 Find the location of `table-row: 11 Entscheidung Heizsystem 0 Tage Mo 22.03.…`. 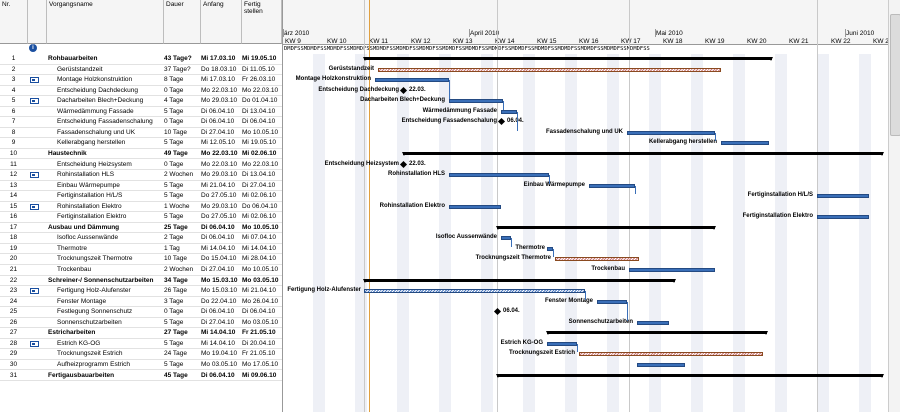

table-row: 11 Entscheidung Heizsystem 0 Tage Mo 22.03.… is located at coordinates (141, 165).